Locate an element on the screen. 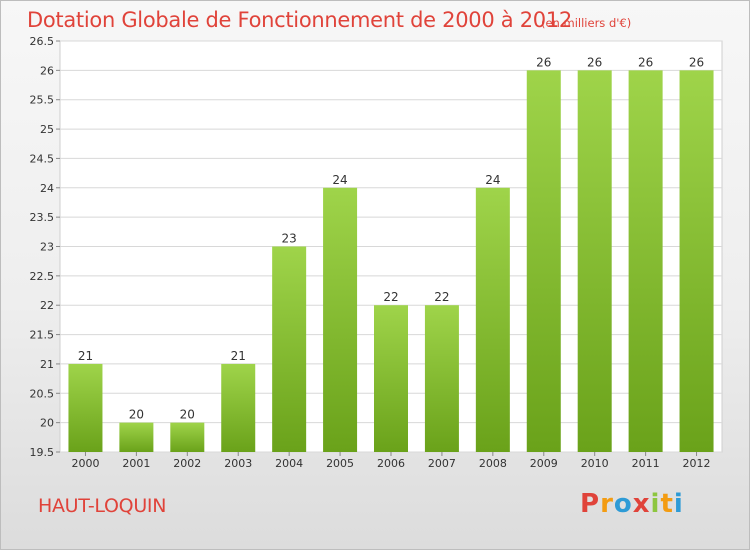 The width and height of the screenshot is (750, 550). logo-letter: o is located at coordinates (623, 504).